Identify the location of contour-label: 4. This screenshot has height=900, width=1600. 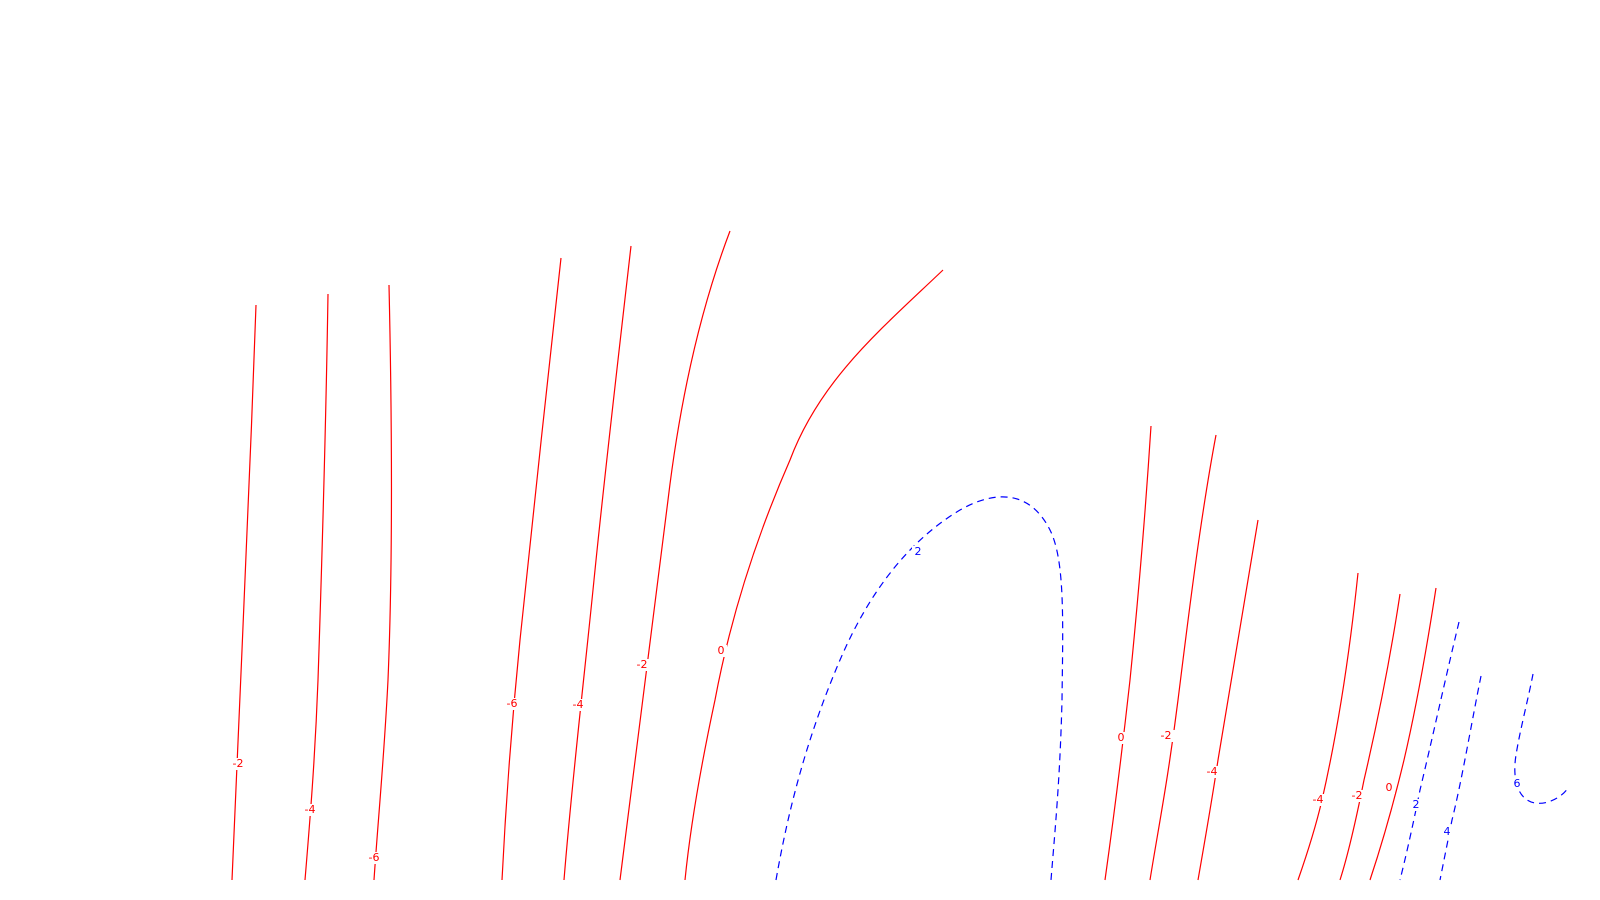
(1447, 831).